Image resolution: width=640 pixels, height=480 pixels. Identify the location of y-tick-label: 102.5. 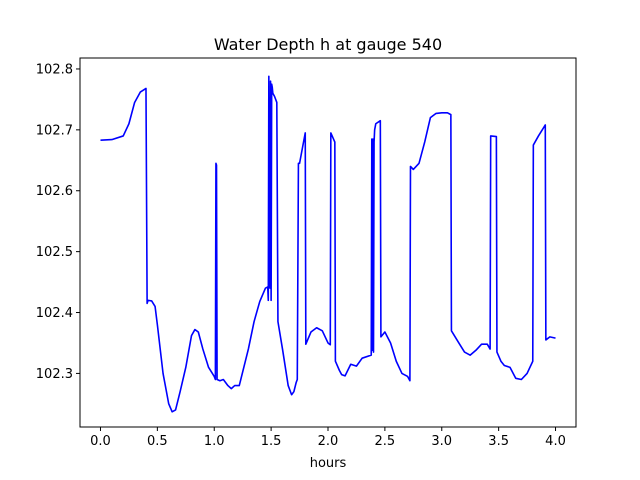
(54, 252).